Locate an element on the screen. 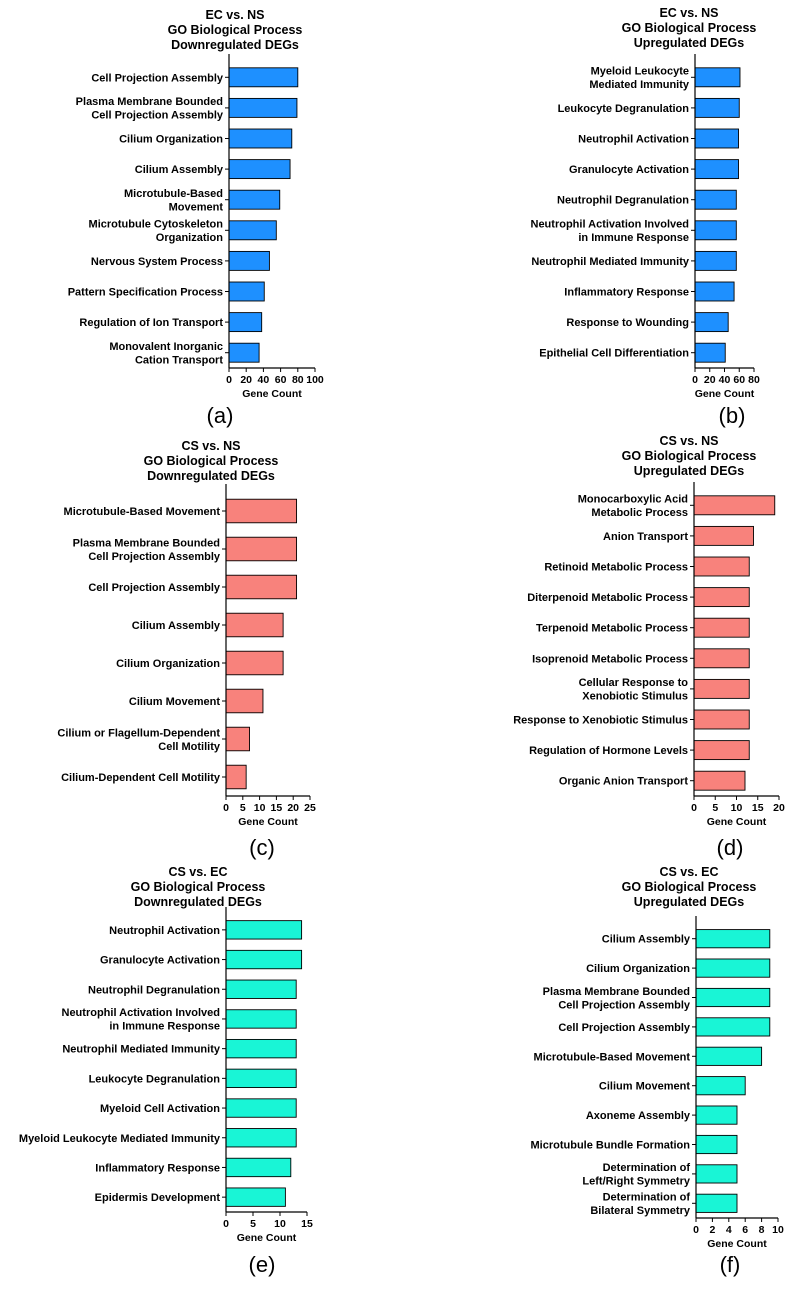 The height and width of the screenshot is (1290, 793). category-label: Microtubule Bundle Formation is located at coordinates (611, 1146).